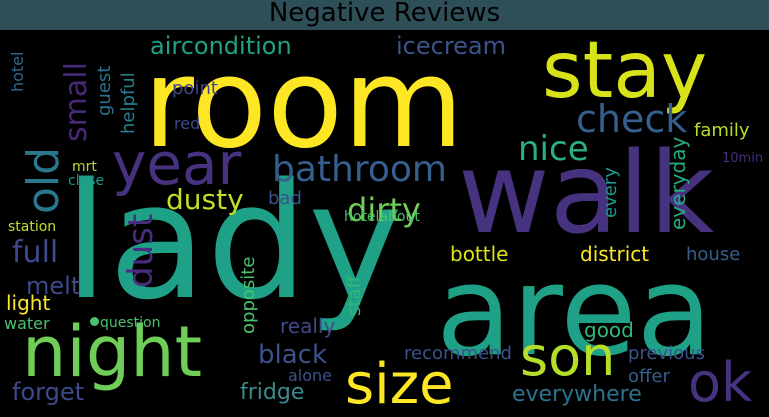 This screenshot has height=417, width=769. Describe the element at coordinates (48, 392) in the screenshot. I see `word-forget: forget` at that location.